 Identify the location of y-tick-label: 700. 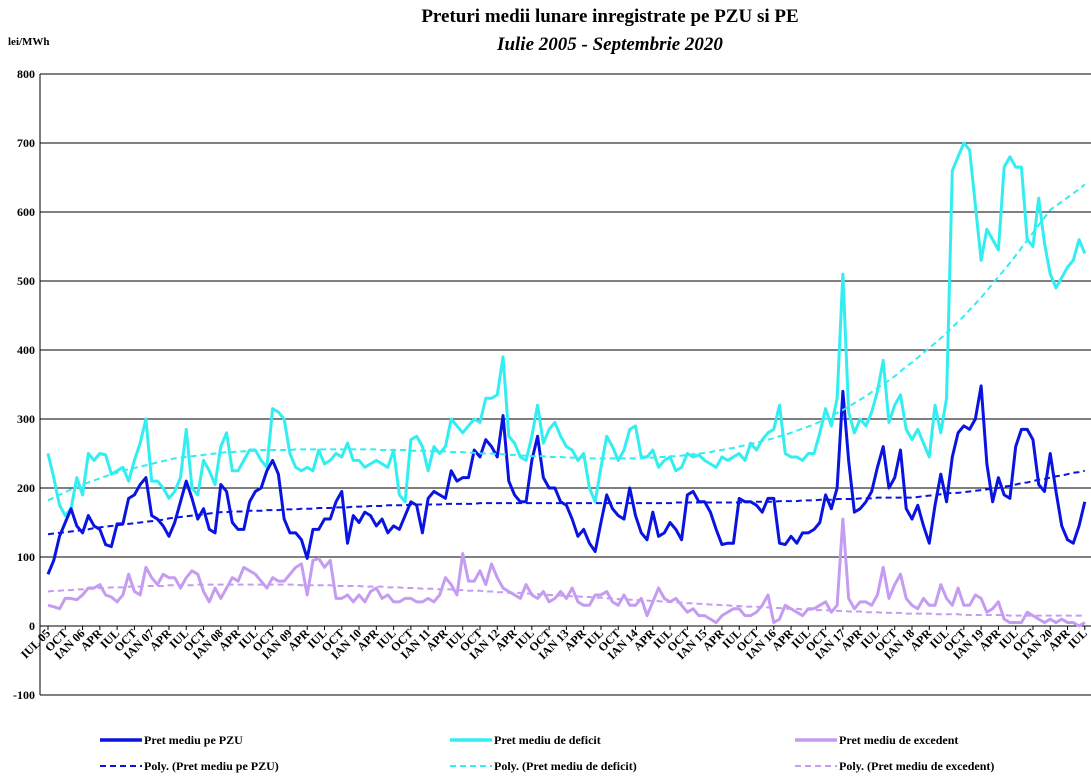
(26, 143).